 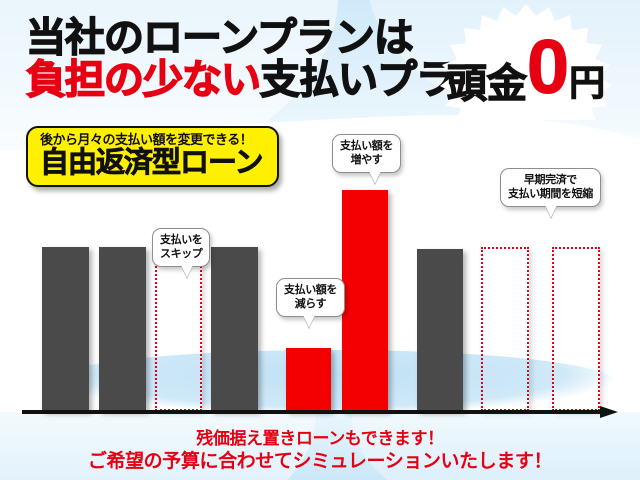 I want to click on callout-skip-line-1: 支払いを, so click(x=181, y=240).